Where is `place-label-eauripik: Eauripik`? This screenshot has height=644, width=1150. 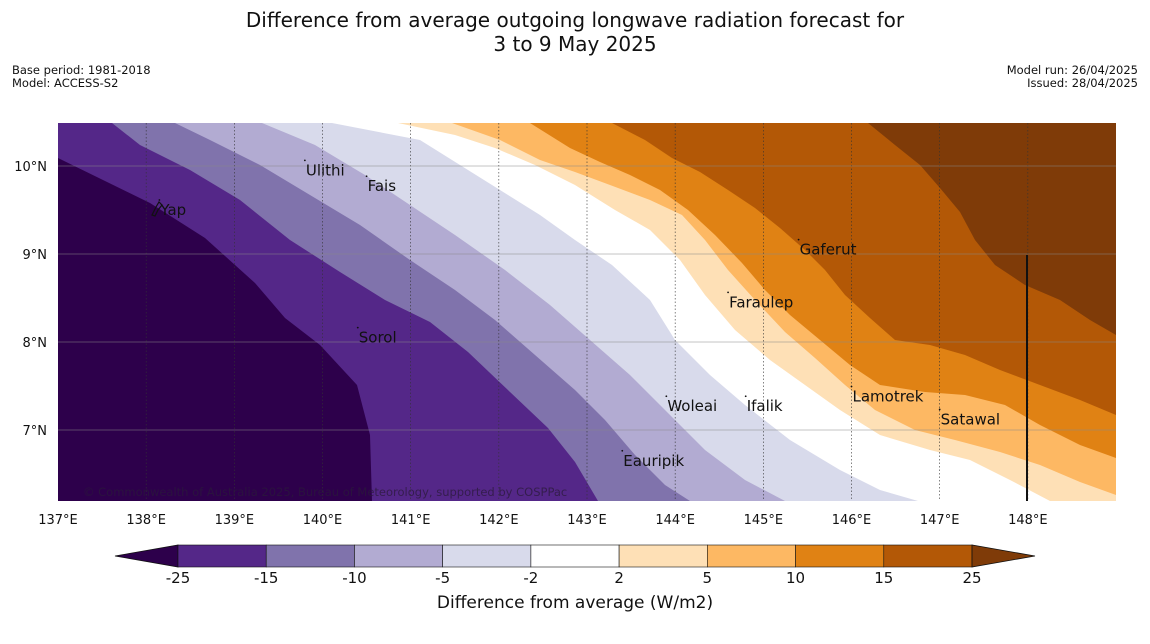
place-label-eauripik: Eauripik is located at coordinates (653, 461).